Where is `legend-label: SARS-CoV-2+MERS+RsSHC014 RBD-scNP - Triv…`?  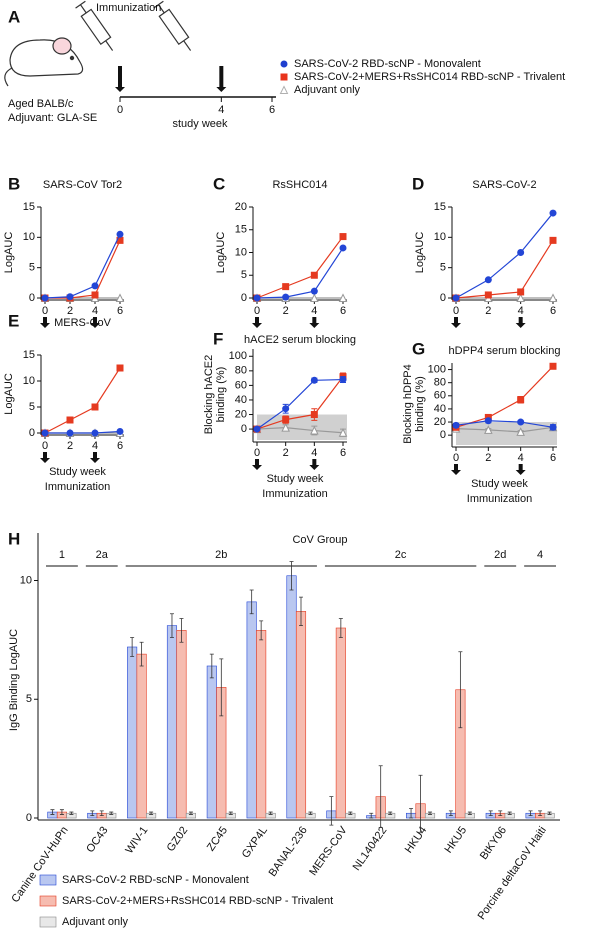
legend-label: SARS-CoV-2+MERS+RsSHC014 RBD-scNP - Triv… is located at coordinates (429, 77).